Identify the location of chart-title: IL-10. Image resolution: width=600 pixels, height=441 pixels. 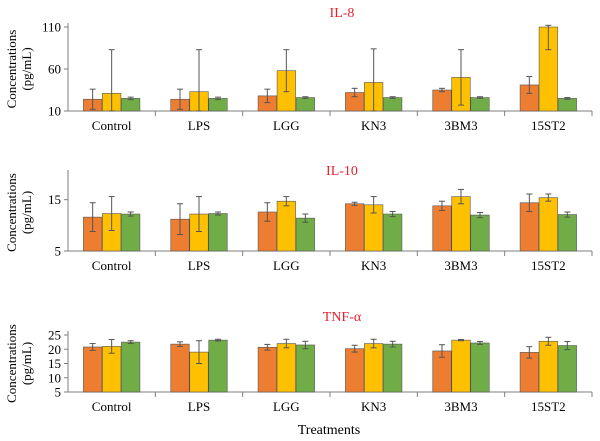
(342, 171).